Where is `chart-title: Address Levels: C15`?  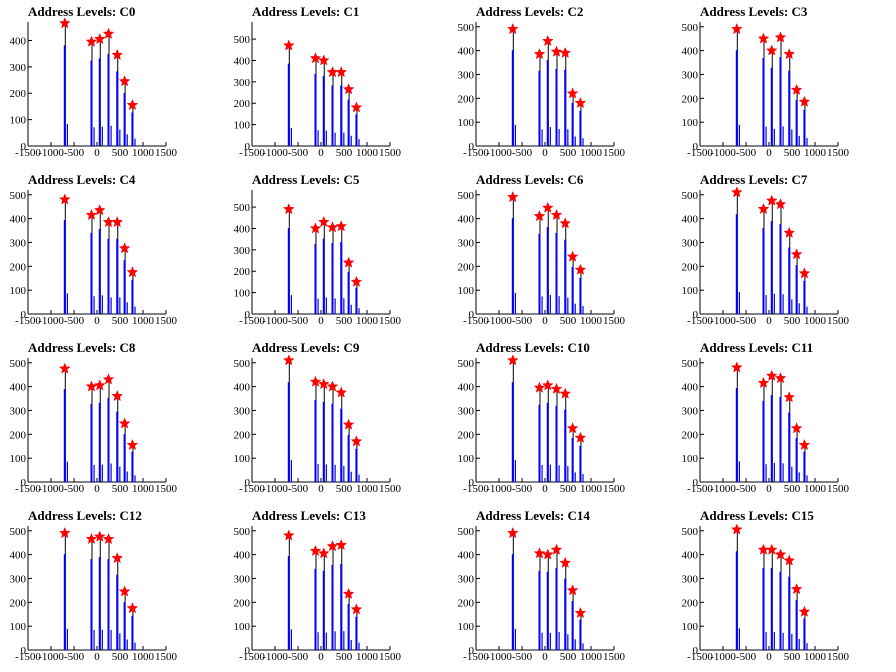
chart-title: Address Levels: C15 is located at coordinates (757, 515).